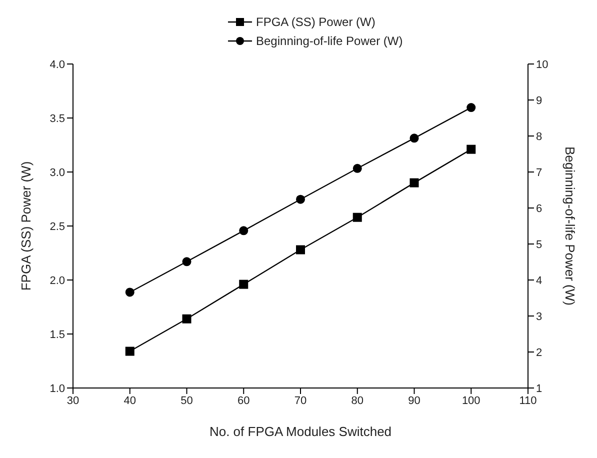 The height and width of the screenshot is (458, 597). I want to click on y2-tick-label: 2, so click(539, 352).